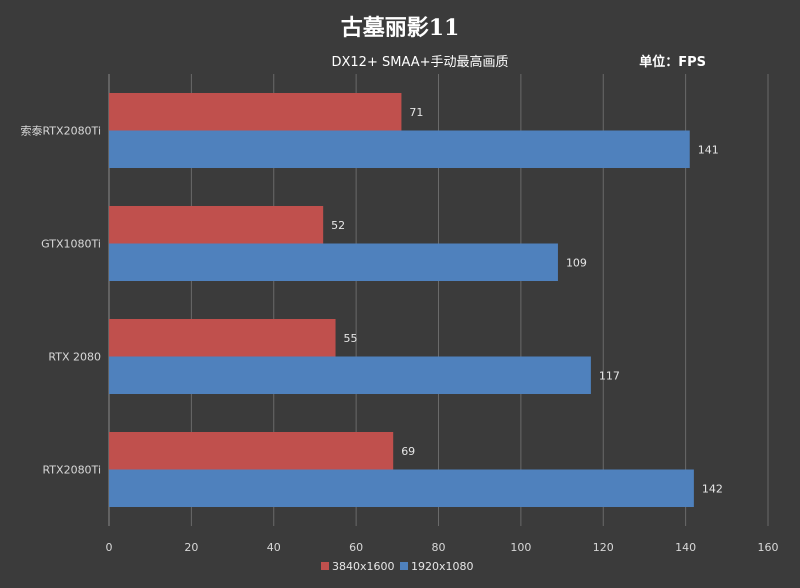  What do you see at coordinates (603, 547) in the screenshot?
I see `x-tick-label: 120` at bounding box center [603, 547].